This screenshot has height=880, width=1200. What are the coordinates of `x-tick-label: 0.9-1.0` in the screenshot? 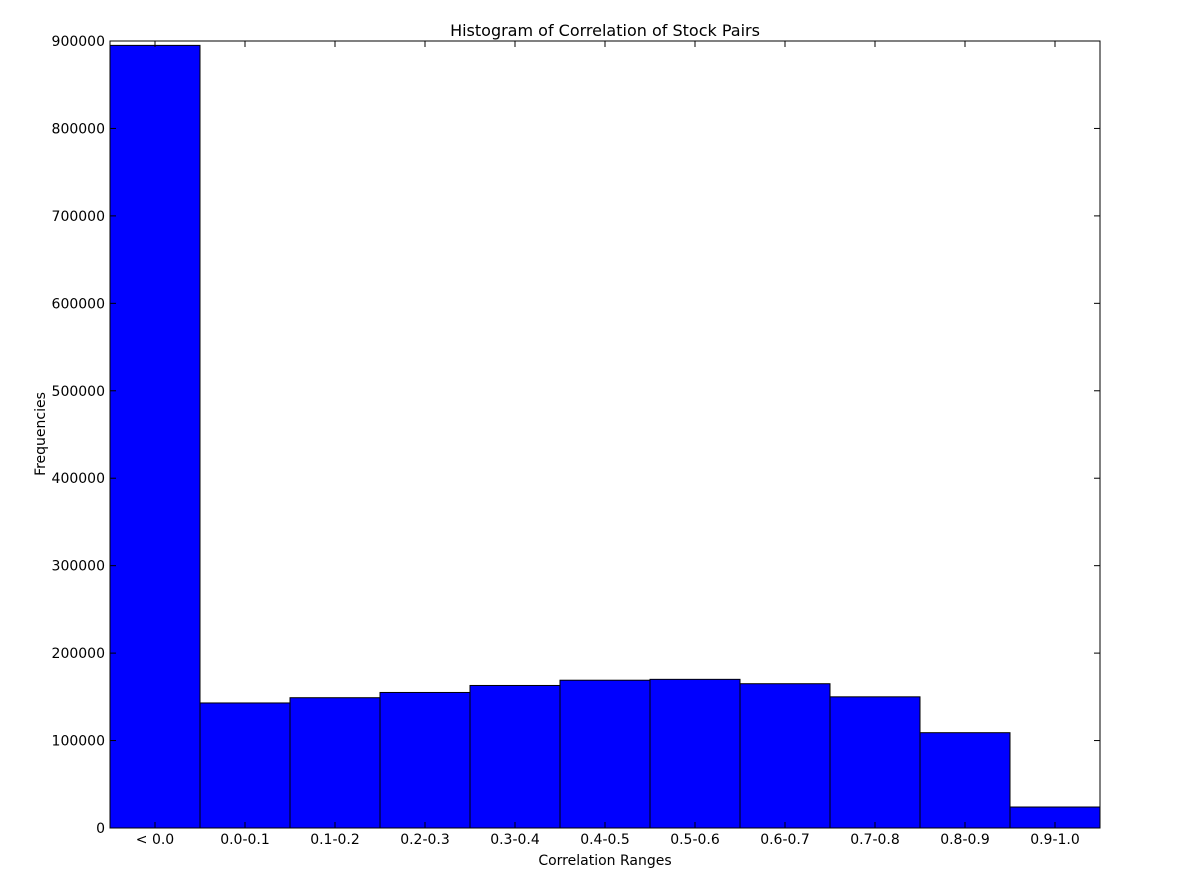 It's located at (1055, 840).